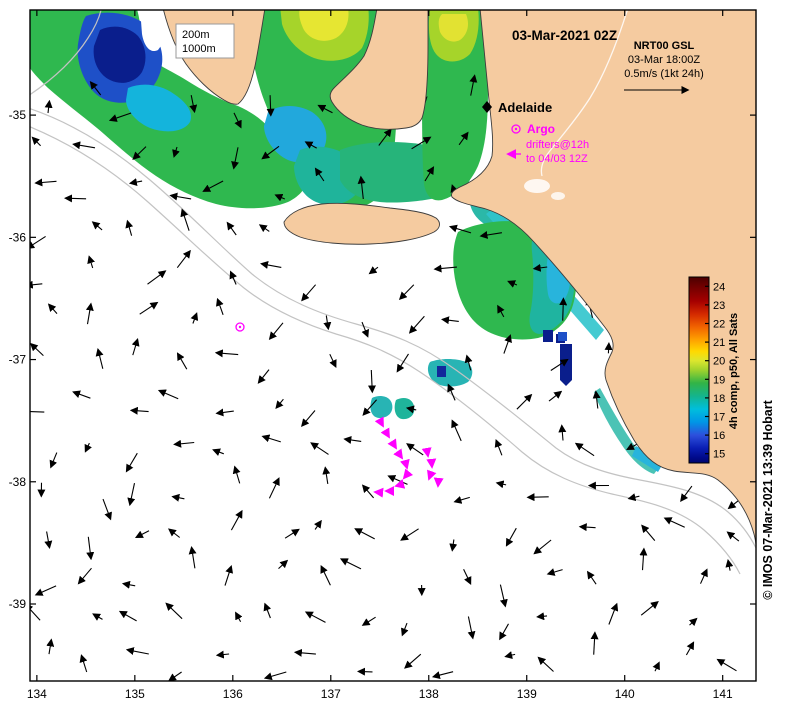 The image size is (791, 705). What do you see at coordinates (719, 418) in the screenshot?
I see `colorbar-tick-label: 17` at bounding box center [719, 418].